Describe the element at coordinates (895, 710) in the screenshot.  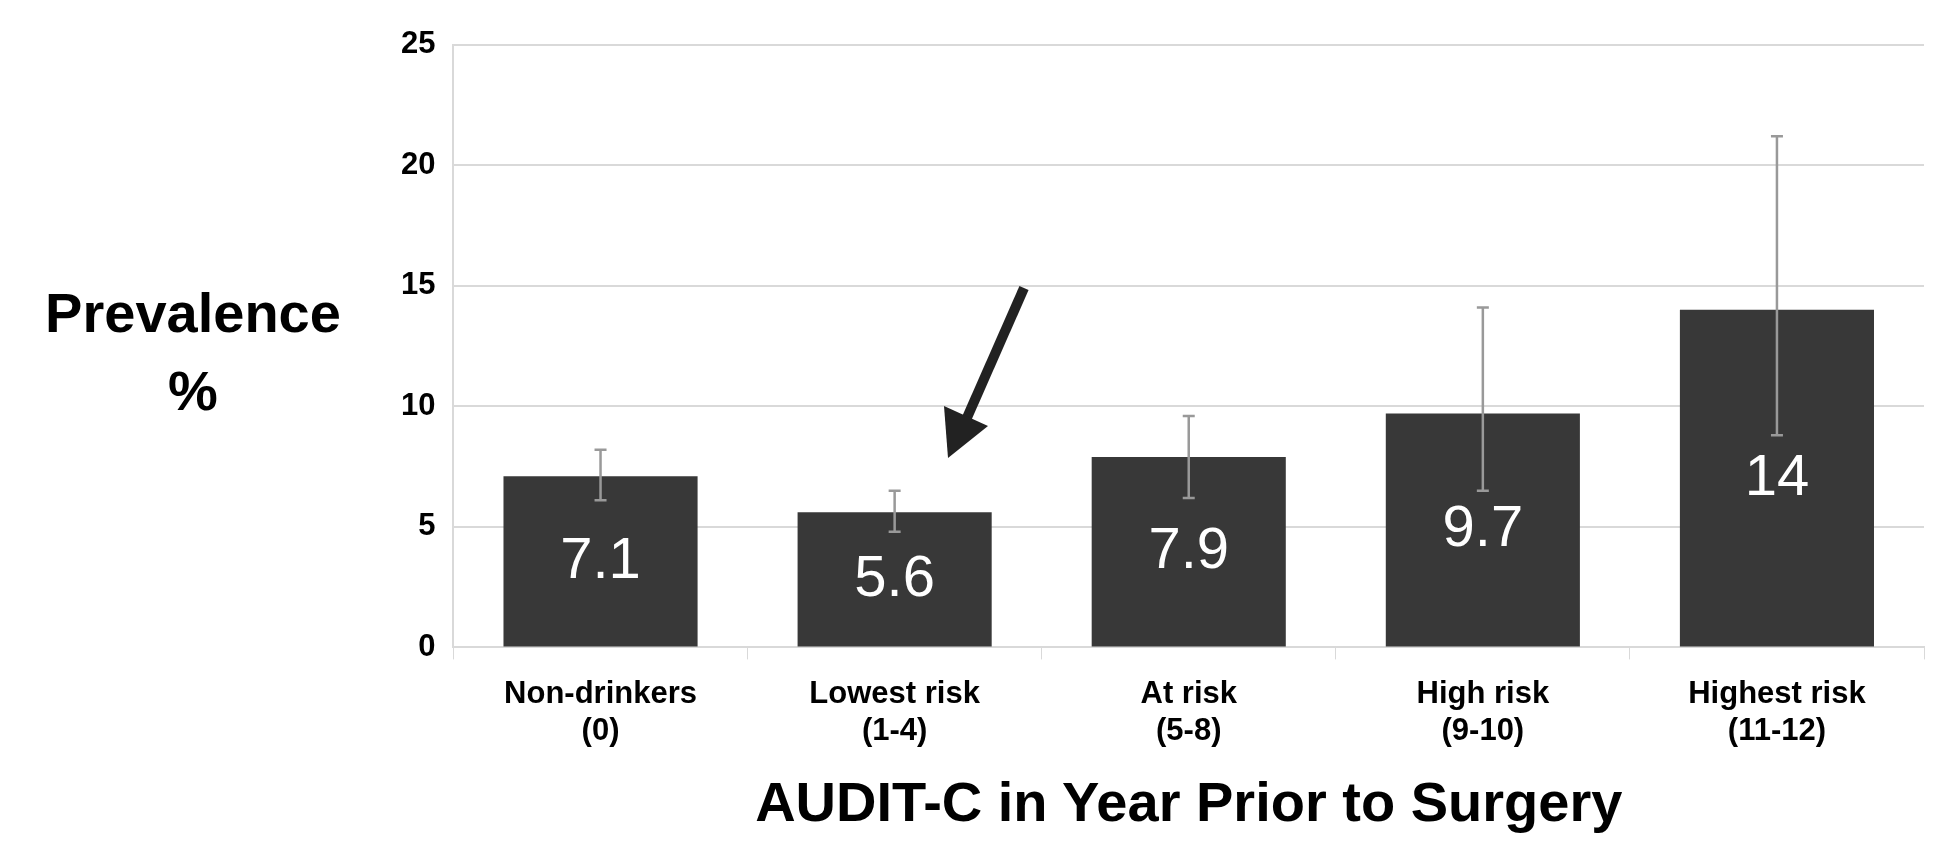
I see `x-tick-label: Lowest risk (1-4)` at that location.